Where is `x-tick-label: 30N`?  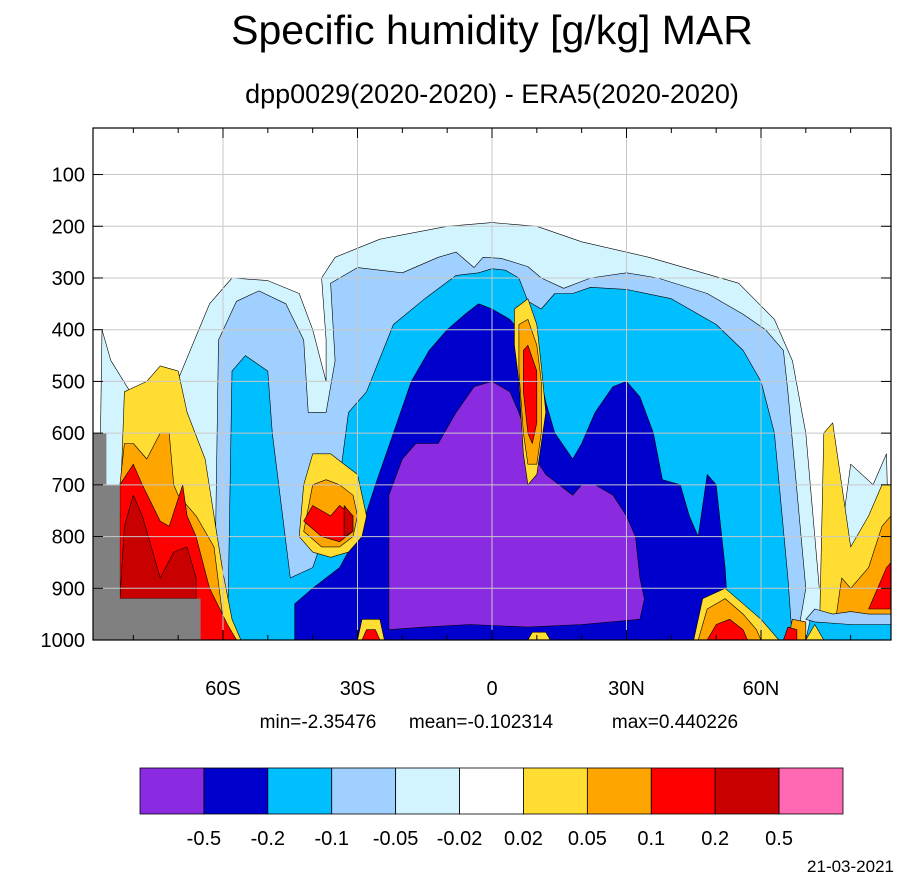 x-tick-label: 30N is located at coordinates (626, 689).